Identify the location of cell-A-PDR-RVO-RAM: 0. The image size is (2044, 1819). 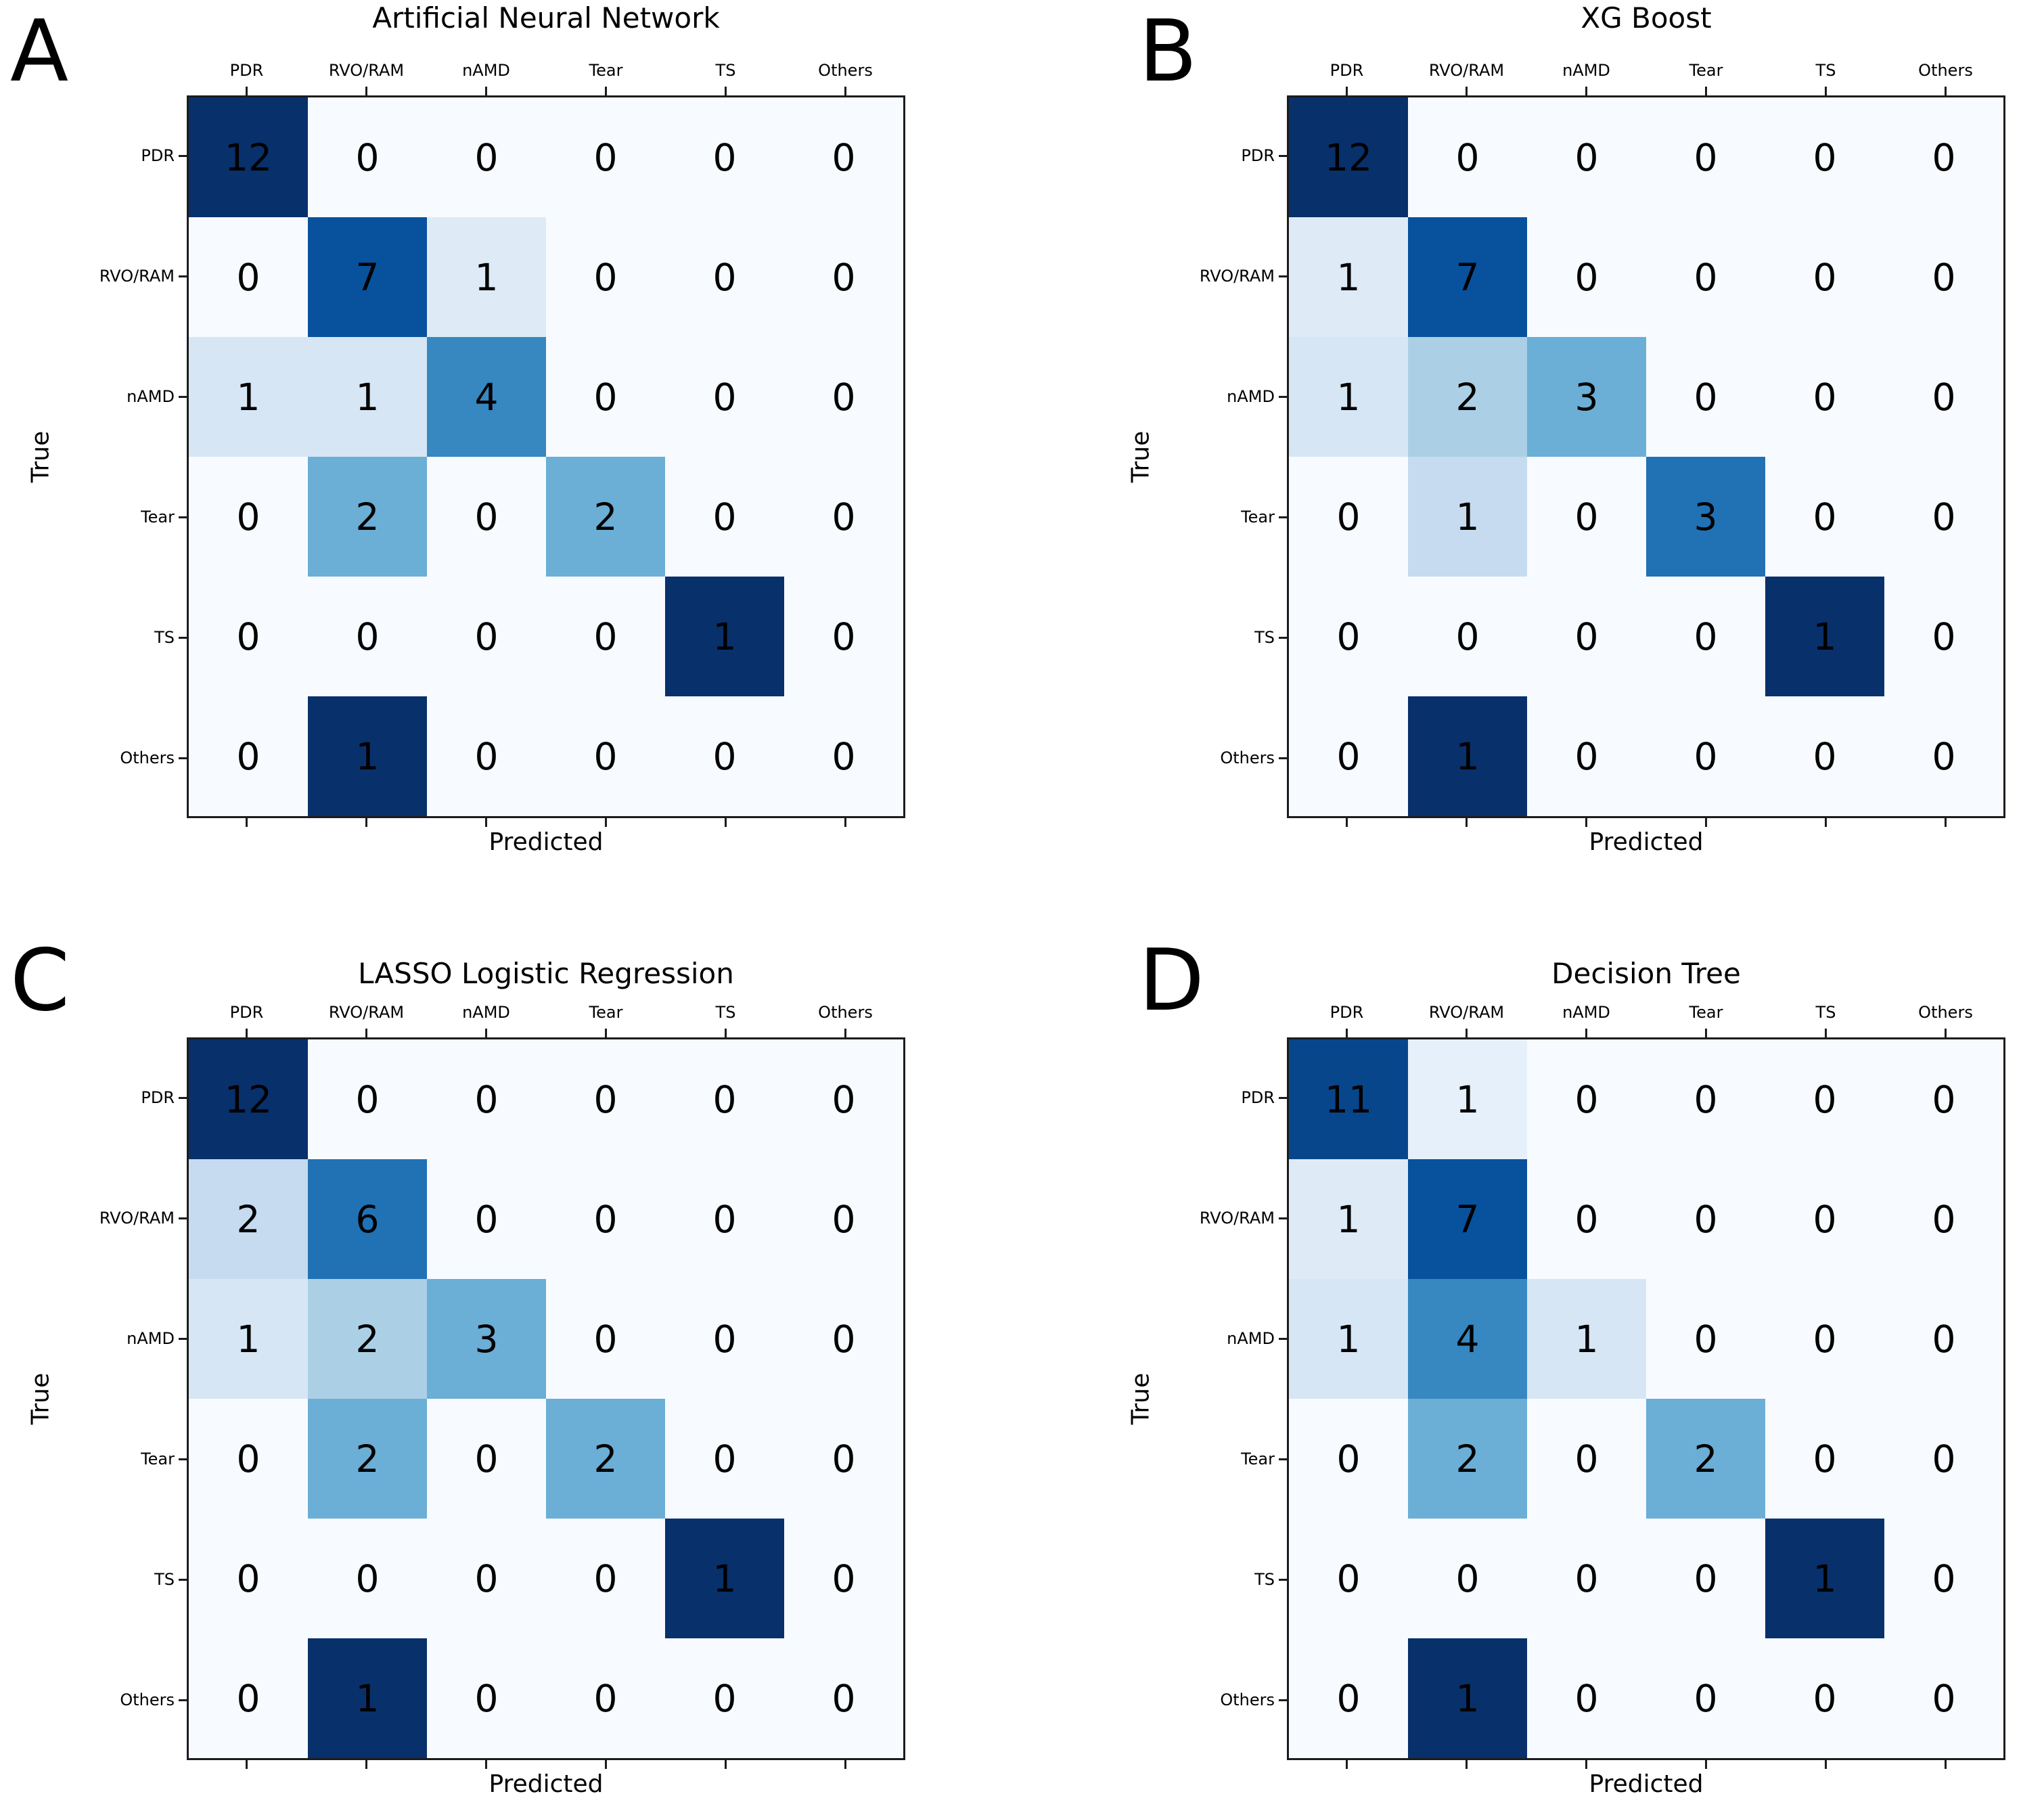
(367, 157).